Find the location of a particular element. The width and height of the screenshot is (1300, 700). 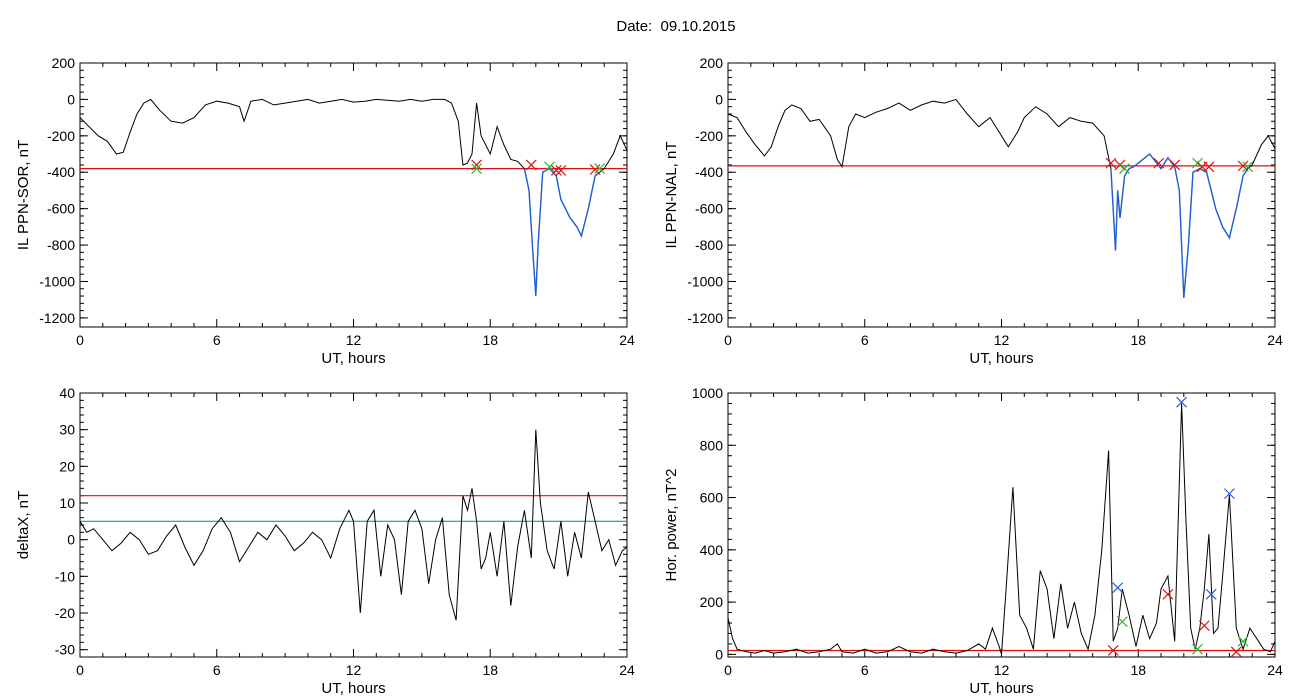

y-tick-label: 20 is located at coordinates (67, 466).